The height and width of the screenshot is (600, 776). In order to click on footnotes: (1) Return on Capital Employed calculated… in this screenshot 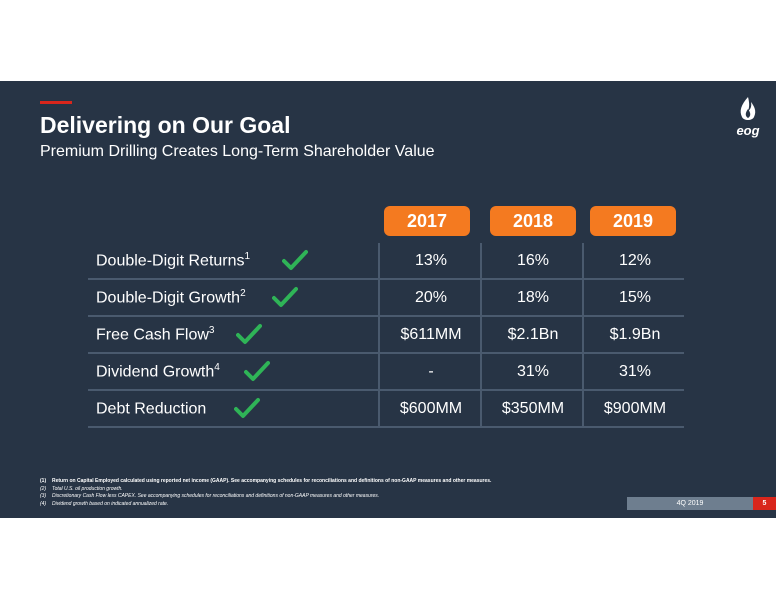, I will do `click(265, 493)`.